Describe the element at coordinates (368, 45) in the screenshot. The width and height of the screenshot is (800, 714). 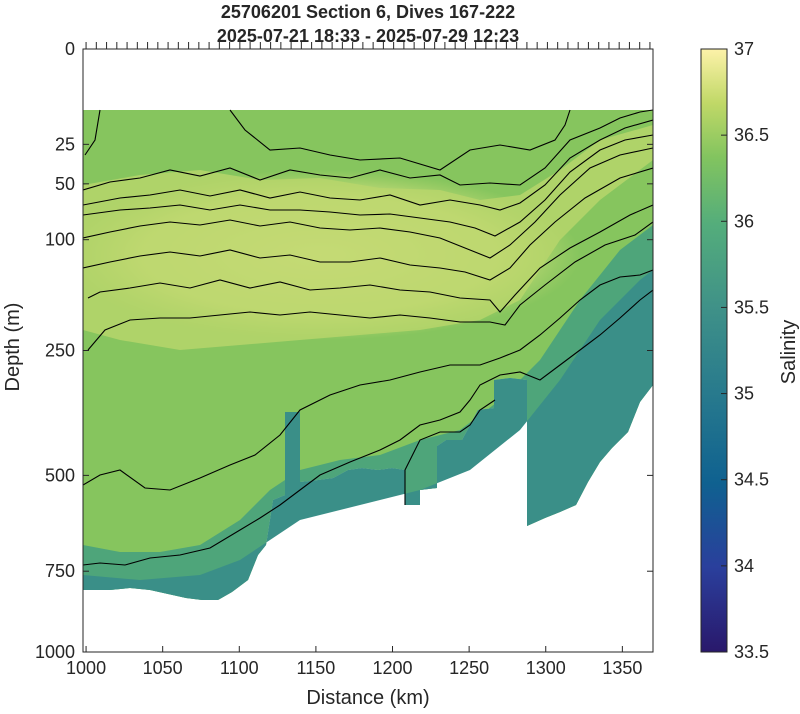
I see `dive-markers` at that location.